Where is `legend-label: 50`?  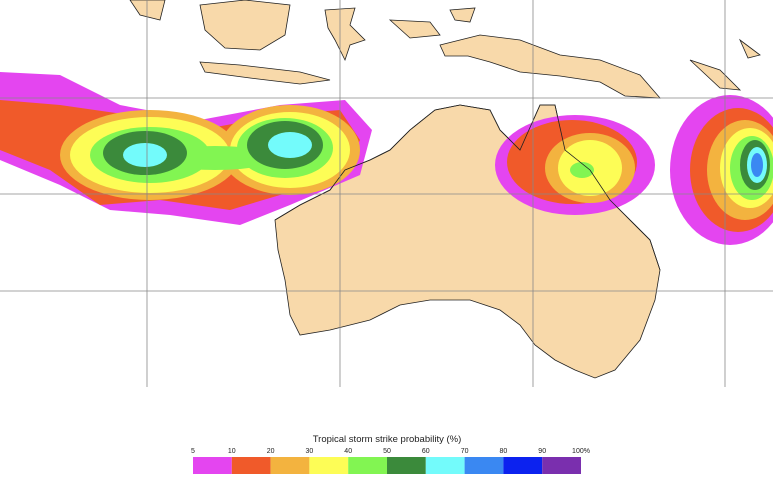
legend-label: 50 is located at coordinates (387, 451).